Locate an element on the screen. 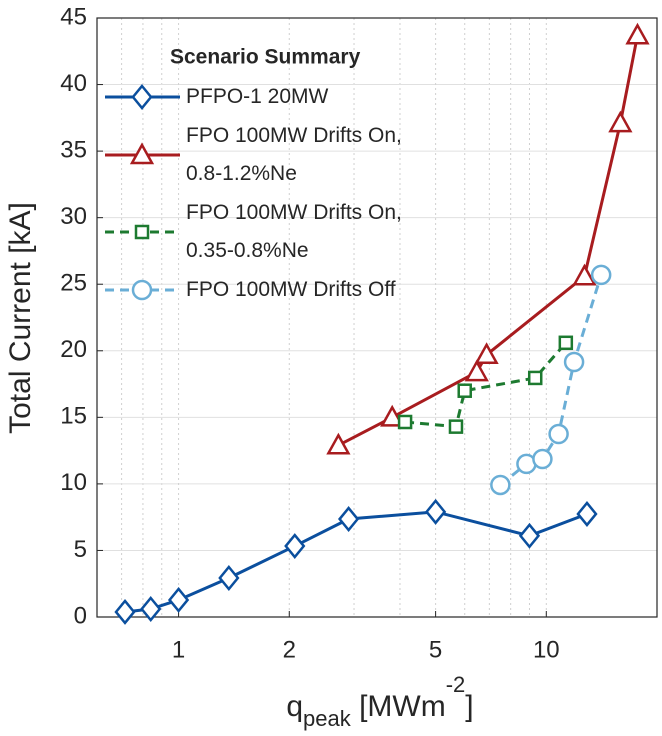  x-axis-label-part: q is located at coordinates (294, 706).